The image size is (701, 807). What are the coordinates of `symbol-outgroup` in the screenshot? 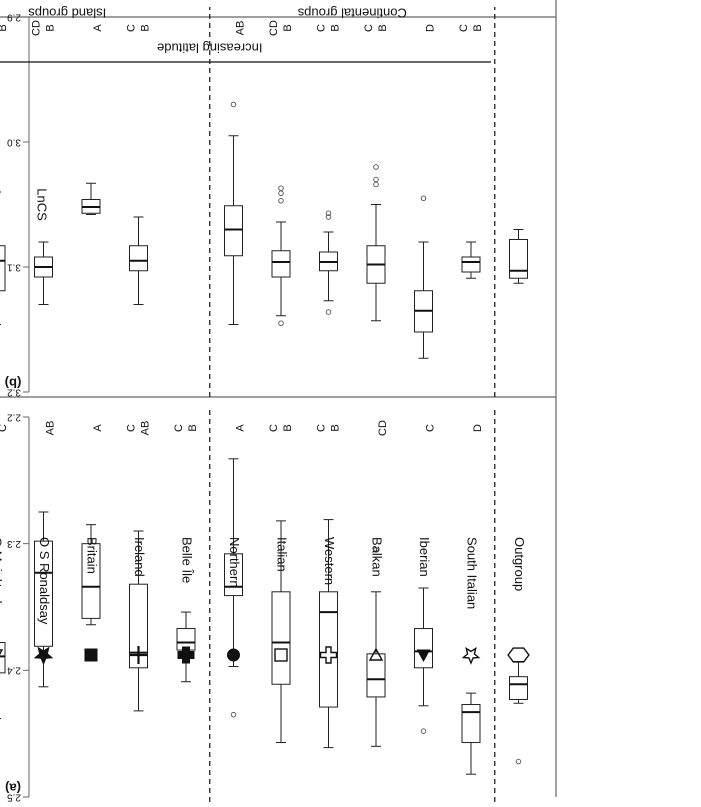 It's located at (518, 655).